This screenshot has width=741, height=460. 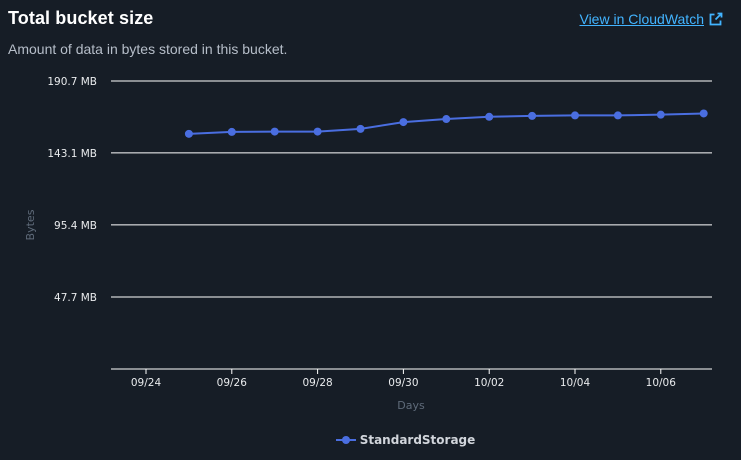 I want to click on x-tick-label: 10/04, so click(x=575, y=383).